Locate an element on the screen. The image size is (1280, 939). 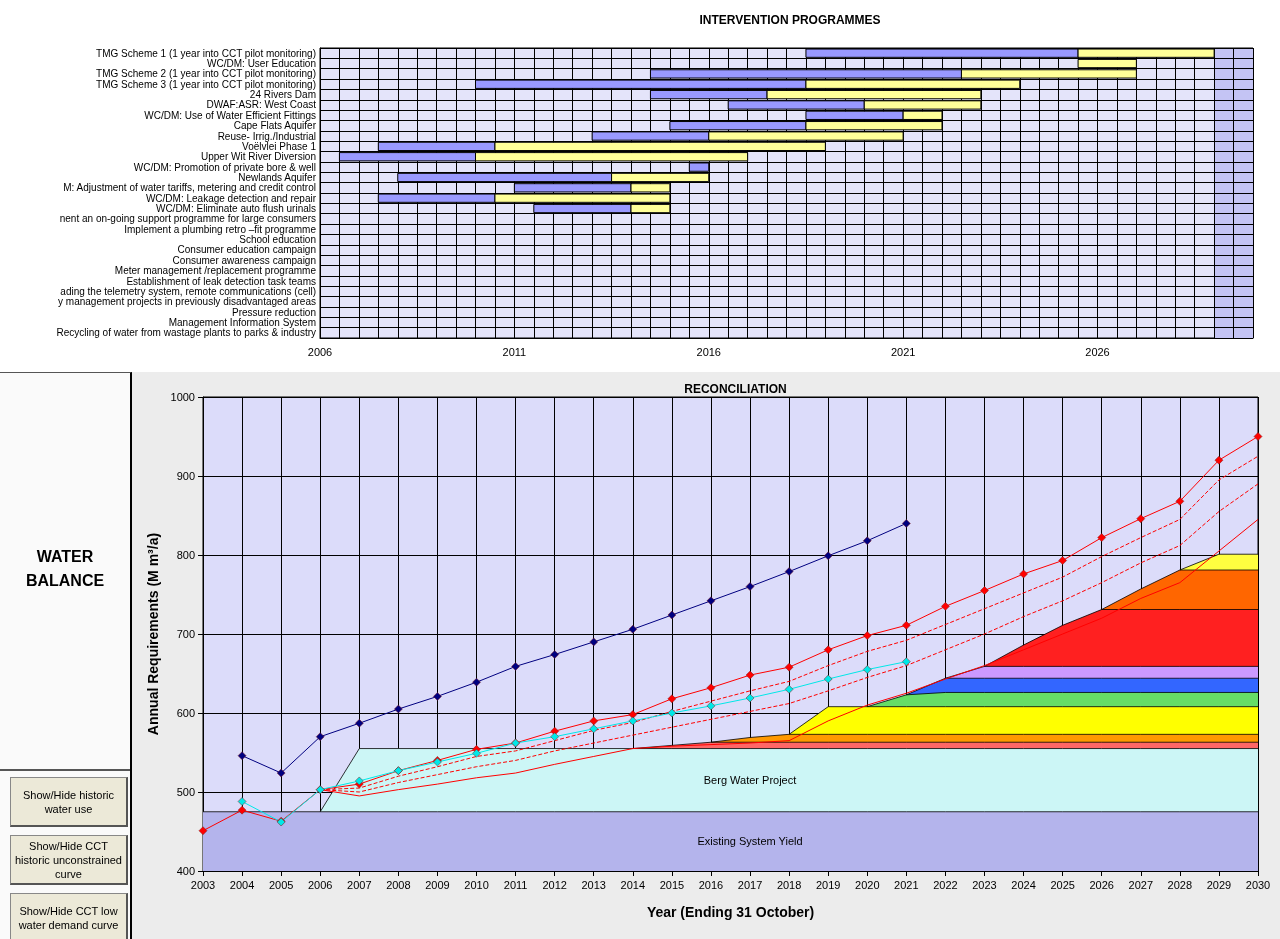
y-tick-label: ading the telemetry system, remote communications (cell) is located at coordinates (188, 291).